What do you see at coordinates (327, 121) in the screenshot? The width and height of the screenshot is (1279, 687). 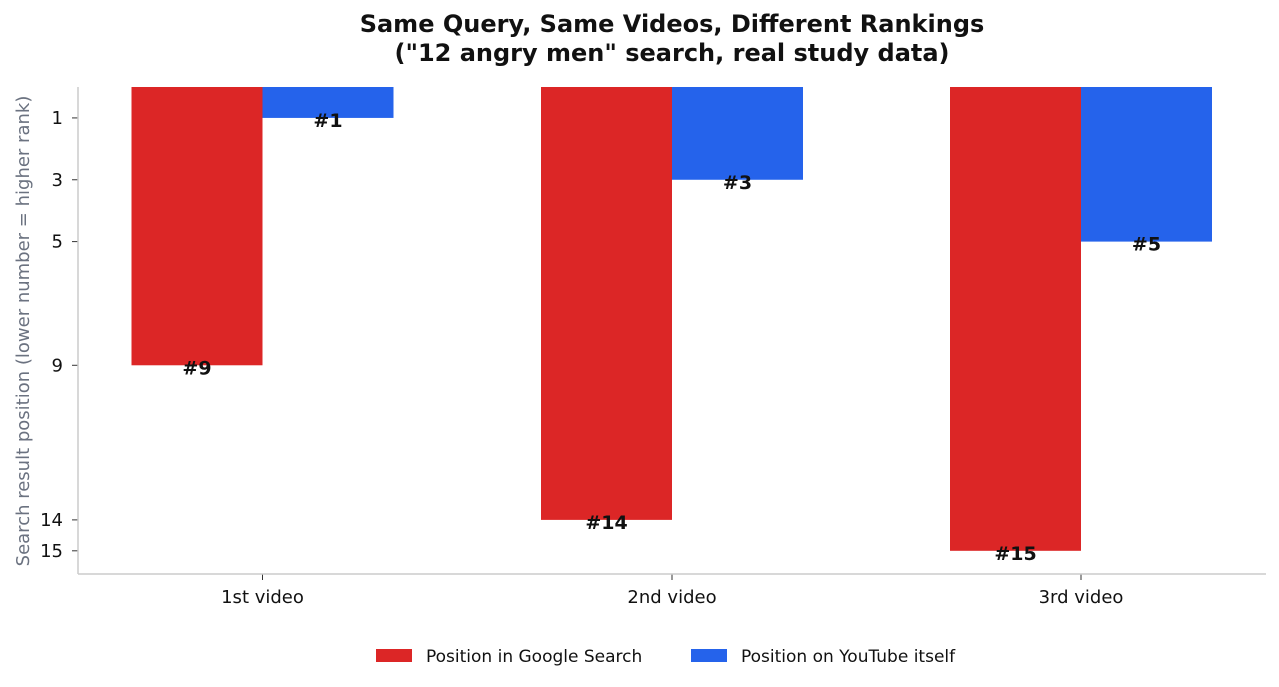 I see `bar-label-youtube-1: #1` at bounding box center [327, 121].